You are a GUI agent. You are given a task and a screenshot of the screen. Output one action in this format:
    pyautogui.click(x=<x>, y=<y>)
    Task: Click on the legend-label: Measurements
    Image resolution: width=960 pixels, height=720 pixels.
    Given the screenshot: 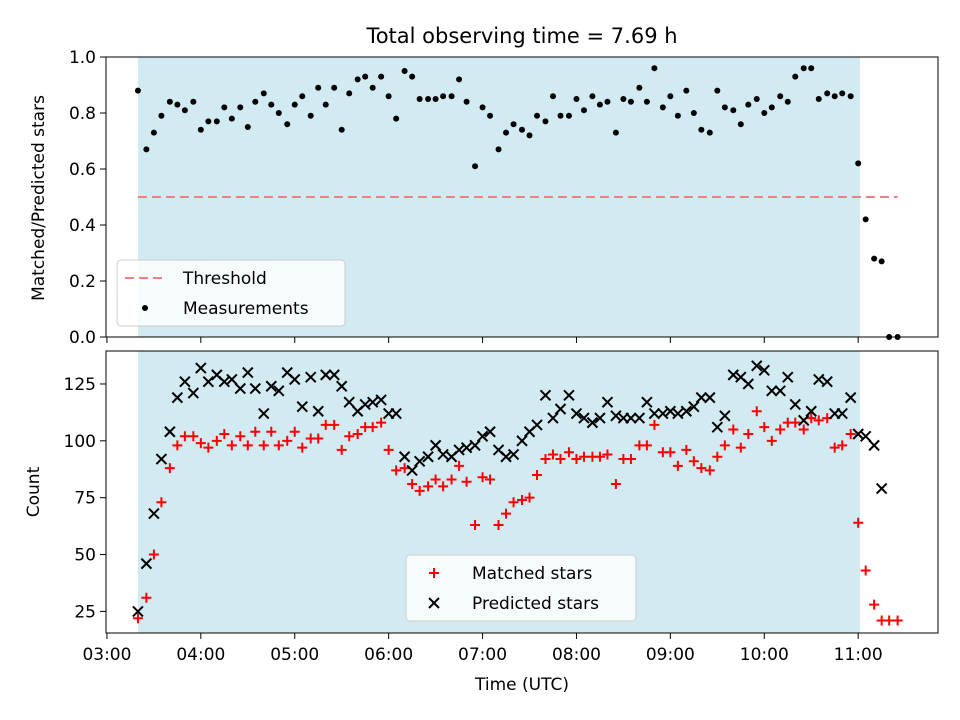 What is the action you would take?
    pyautogui.click(x=246, y=309)
    